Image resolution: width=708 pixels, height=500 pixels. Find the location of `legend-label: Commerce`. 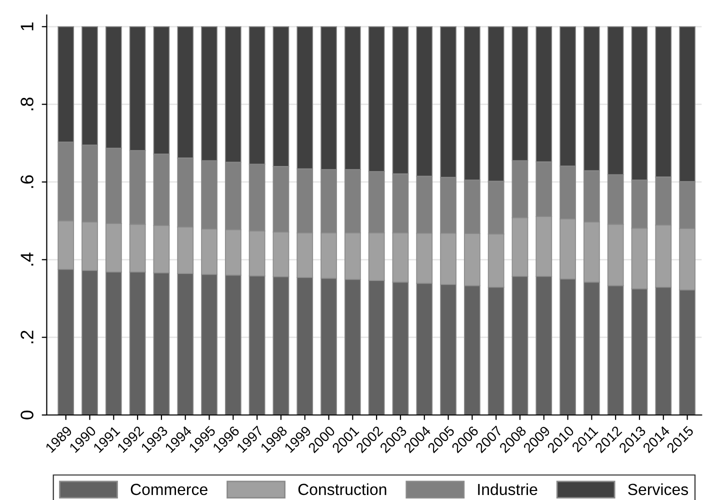

legend-label: Commerce is located at coordinates (169, 490).